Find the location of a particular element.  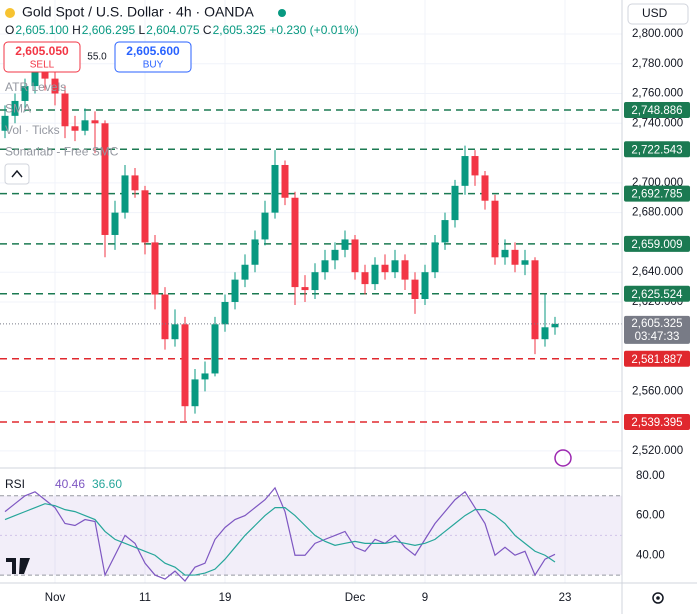

level-label: 2,748.886 is located at coordinates (656, 111).